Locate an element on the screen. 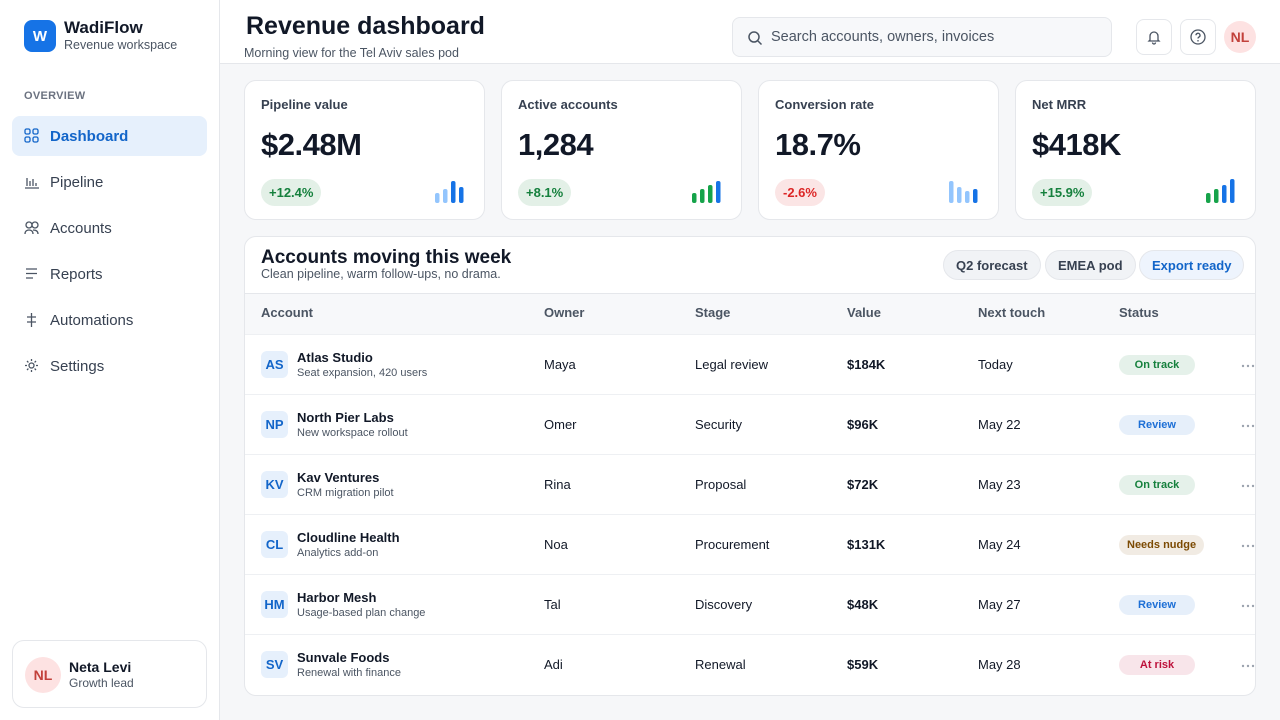 This screenshot has width=1280, height=720. status: At risk is located at coordinates (1157, 665).